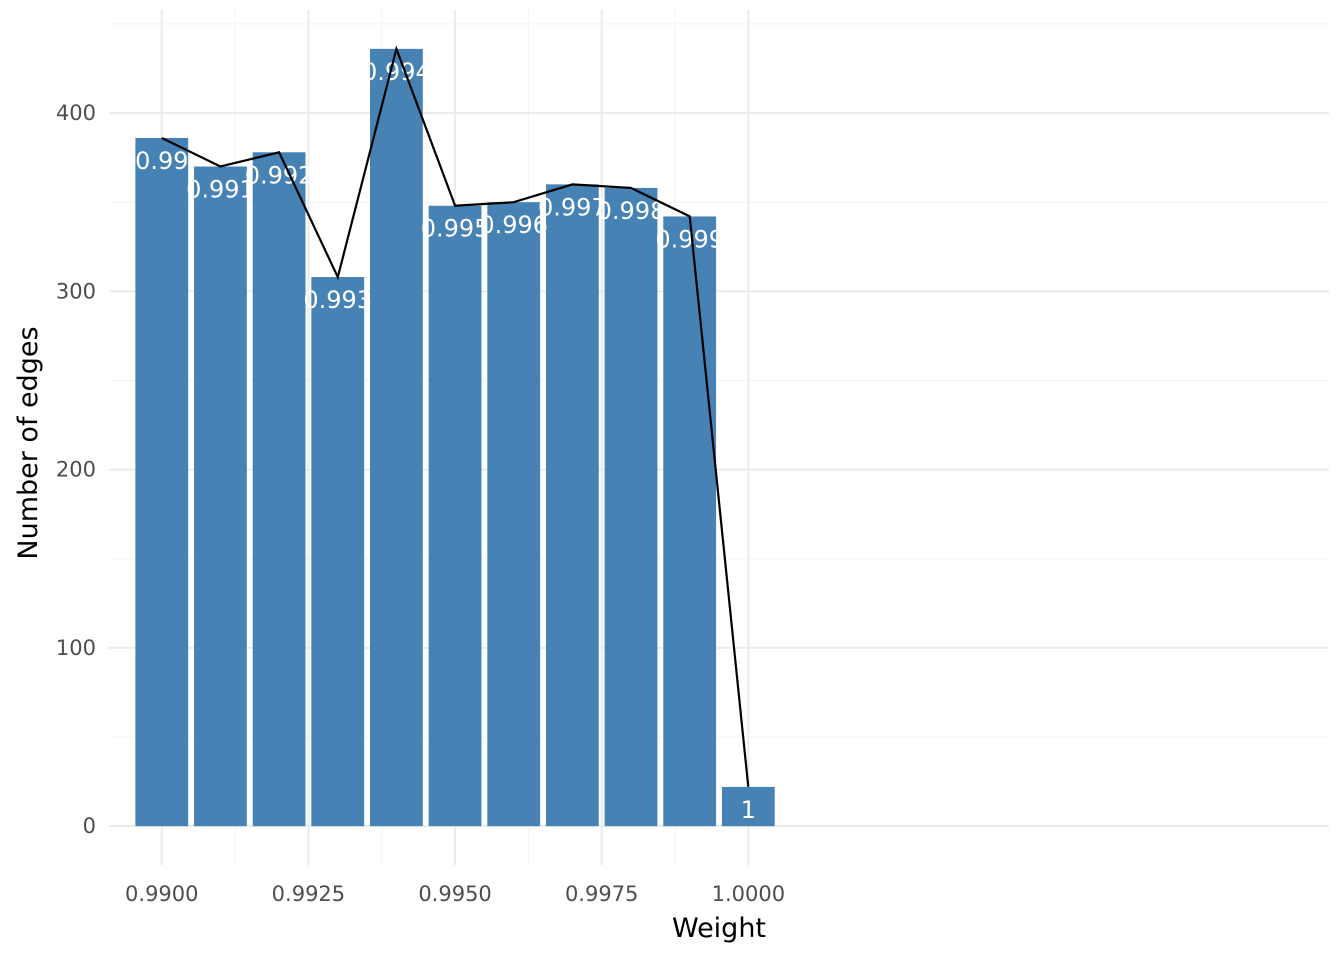 This screenshot has height=960, width=1344. I want to click on y-tick-label: 400, so click(76, 113).